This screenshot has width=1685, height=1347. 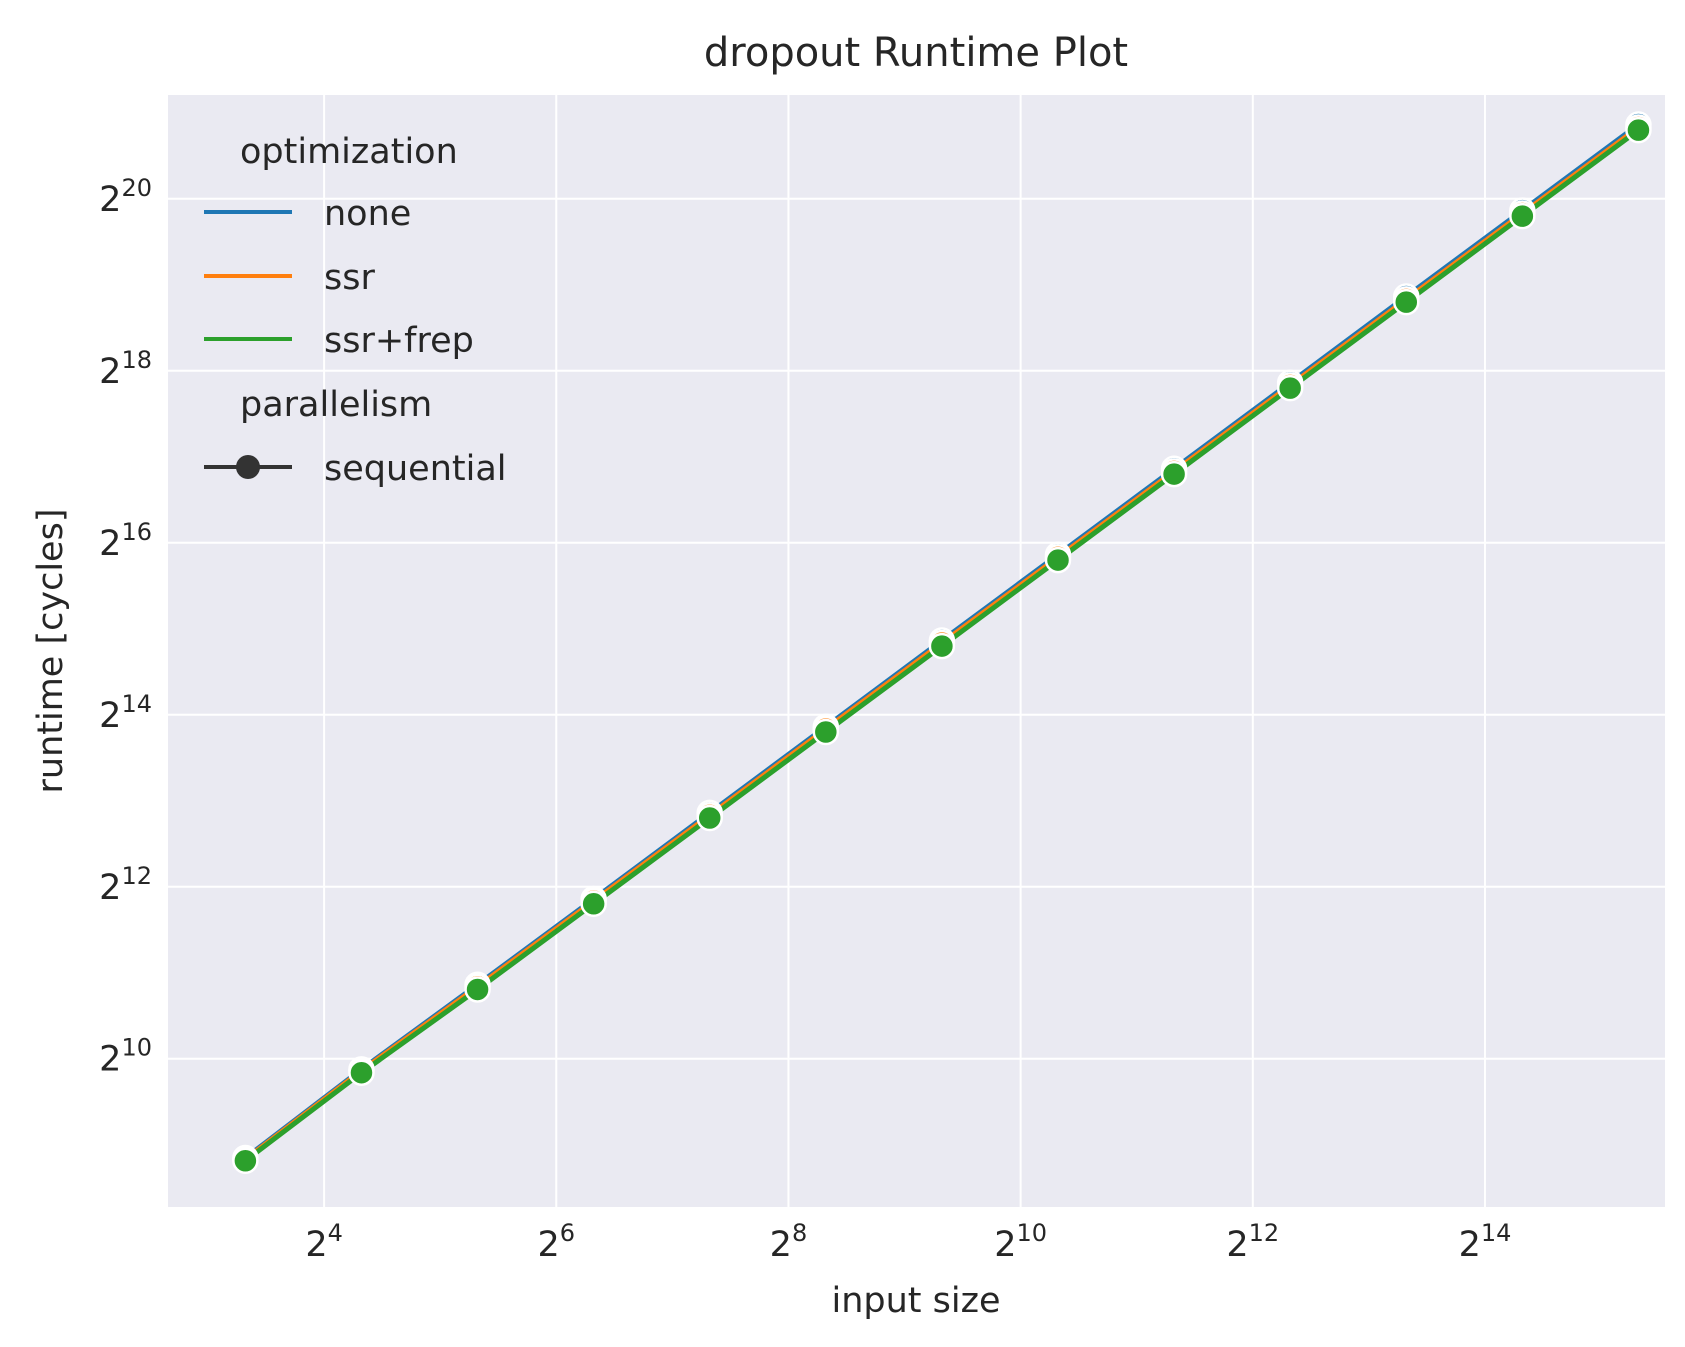 I want to click on legend-marker-sequential, so click(x=248, y=467).